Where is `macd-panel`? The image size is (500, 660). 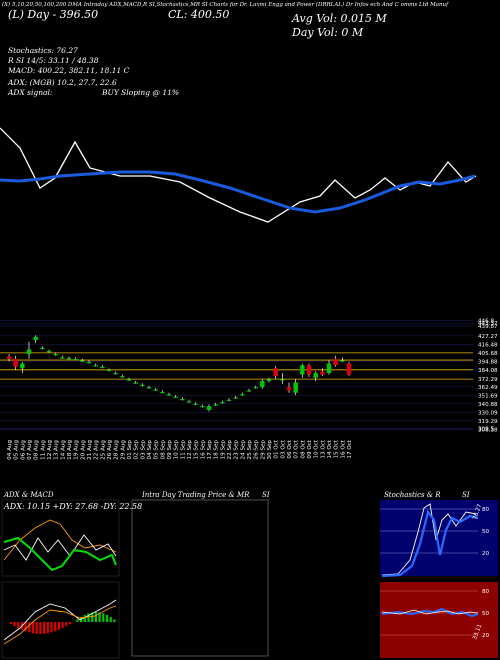 macd-panel is located at coordinates (60, 620).